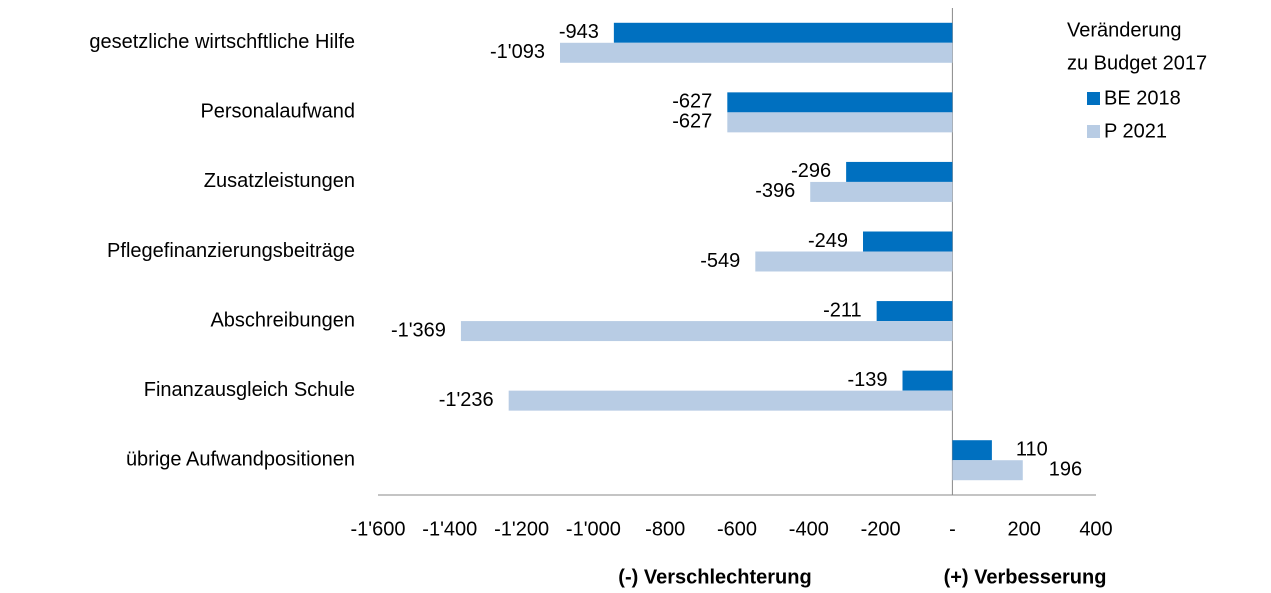  I want to click on data-label: -249, so click(828, 241).